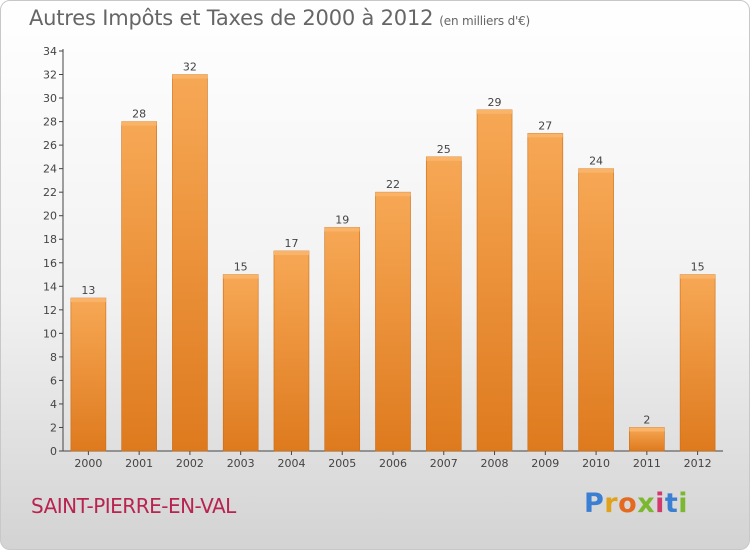  What do you see at coordinates (50, 98) in the screenshot?
I see `y-tick-label: 30` at bounding box center [50, 98].